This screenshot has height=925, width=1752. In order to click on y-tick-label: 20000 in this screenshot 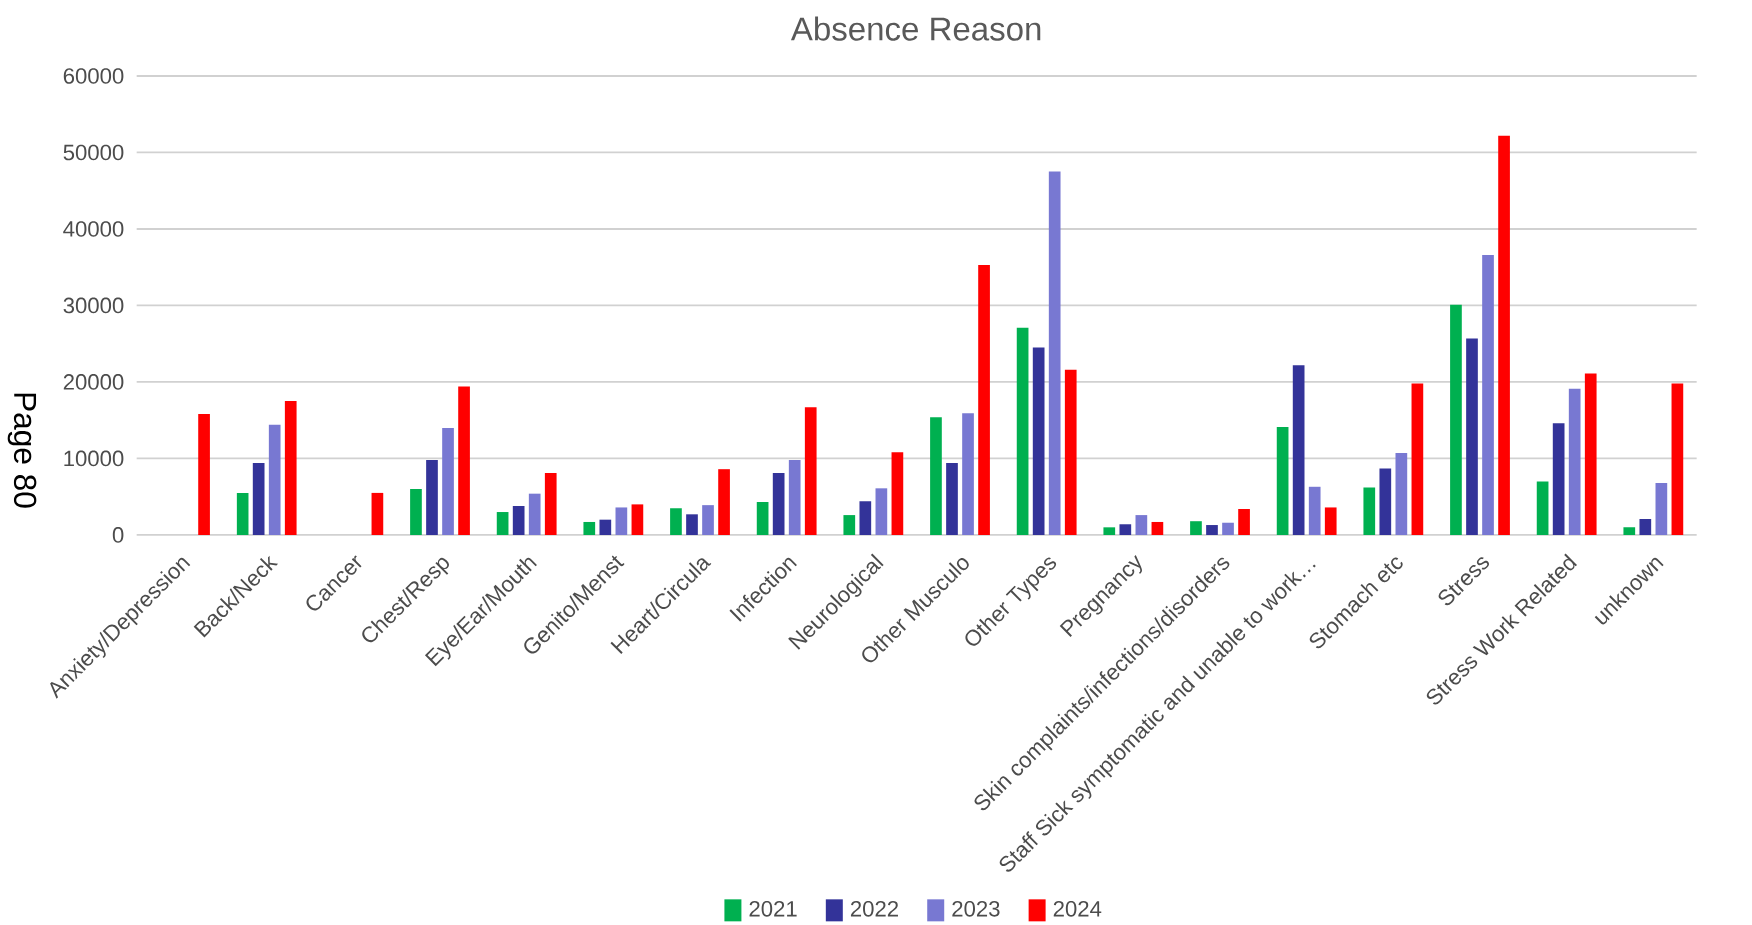, I will do `click(93, 382)`.